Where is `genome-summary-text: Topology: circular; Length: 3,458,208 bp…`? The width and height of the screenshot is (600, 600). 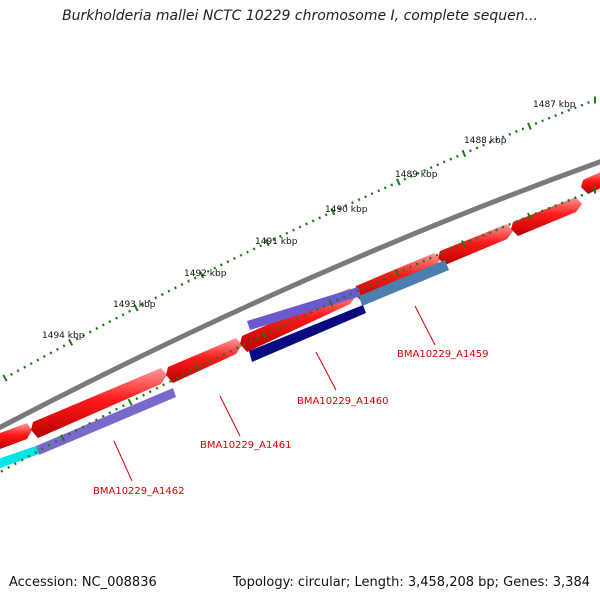 genome-summary-text: Topology: circular; Length: 3,458,208 bp… is located at coordinates (411, 582).